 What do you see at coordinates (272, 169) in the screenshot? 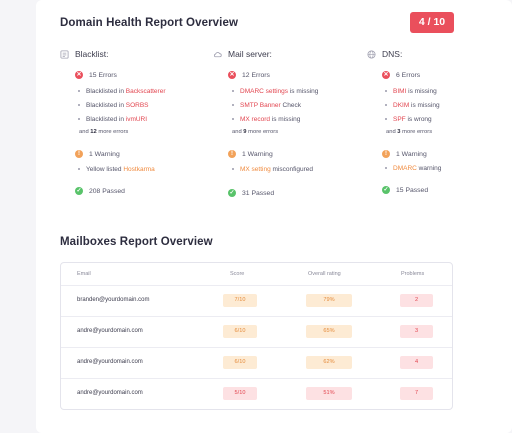
I see `mailserver-warning-item: MX setting misconfigured` at bounding box center [272, 169].